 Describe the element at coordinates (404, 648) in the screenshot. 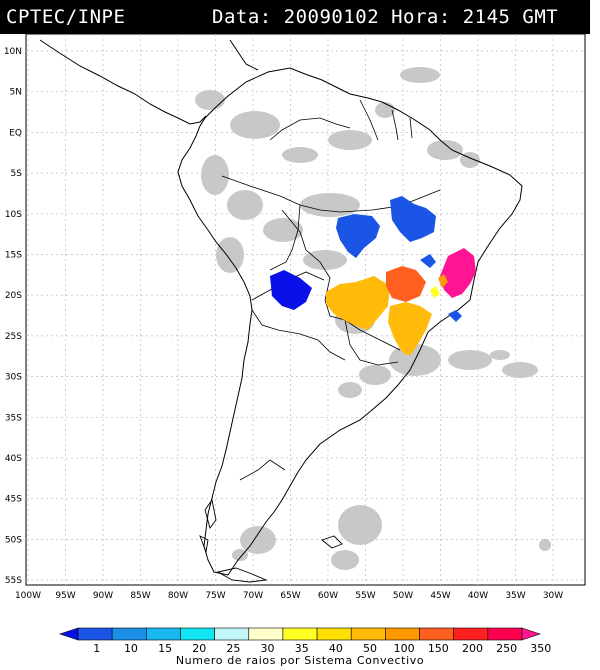

I see `legend-label: 100` at that location.